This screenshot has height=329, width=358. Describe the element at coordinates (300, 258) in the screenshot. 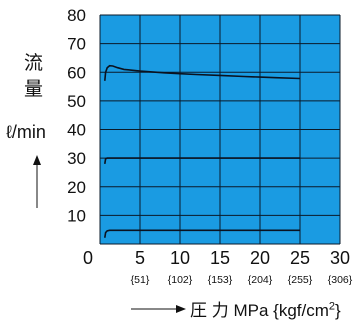

I see `x-tick-label: 25` at that location.